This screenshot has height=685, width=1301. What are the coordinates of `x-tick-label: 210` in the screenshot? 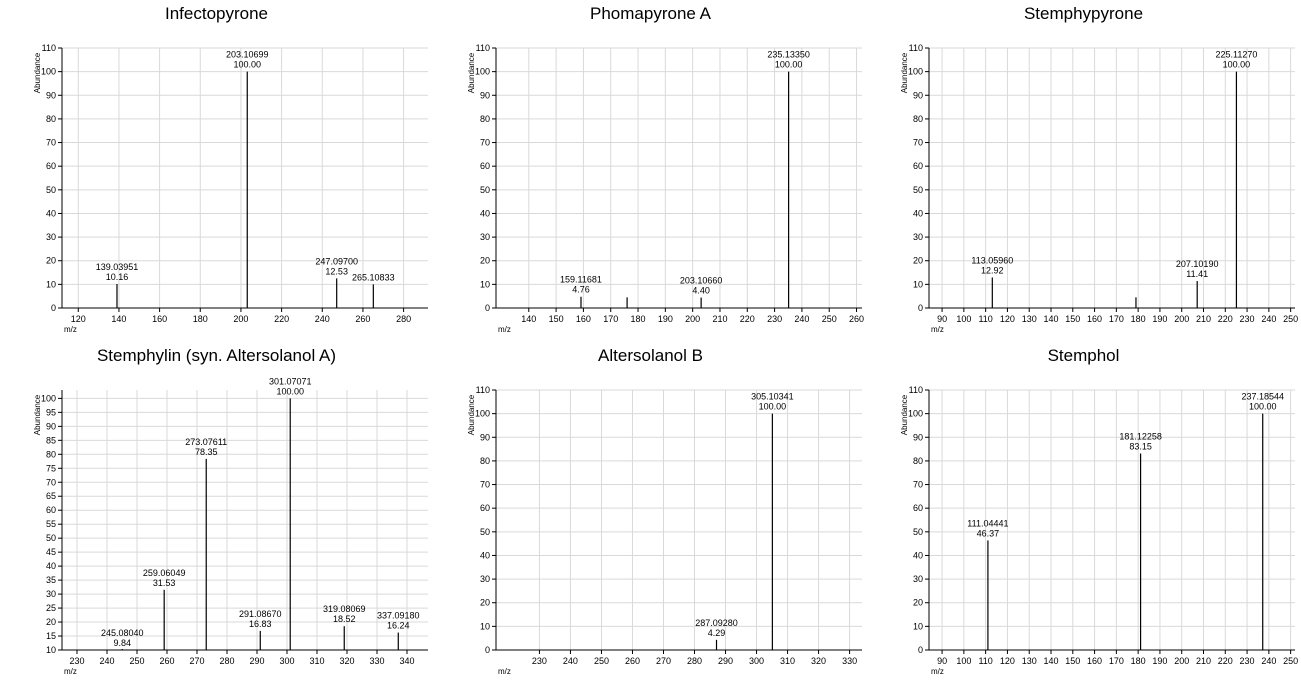 It's located at (1203, 319).